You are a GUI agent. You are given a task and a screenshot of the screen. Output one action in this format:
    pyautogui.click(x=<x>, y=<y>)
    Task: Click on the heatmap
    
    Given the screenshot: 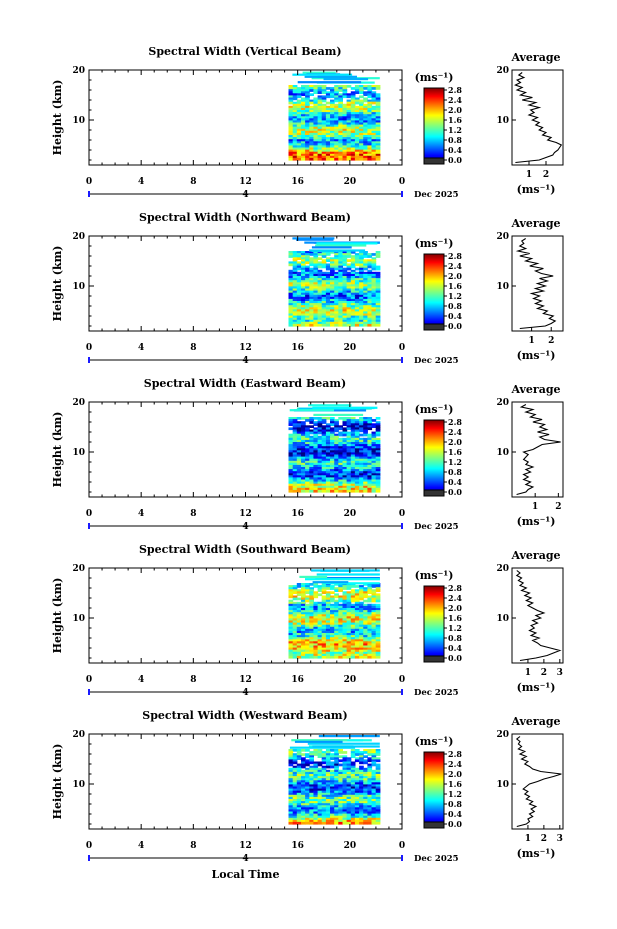 What is the action you would take?
    pyautogui.click(x=334, y=116)
    